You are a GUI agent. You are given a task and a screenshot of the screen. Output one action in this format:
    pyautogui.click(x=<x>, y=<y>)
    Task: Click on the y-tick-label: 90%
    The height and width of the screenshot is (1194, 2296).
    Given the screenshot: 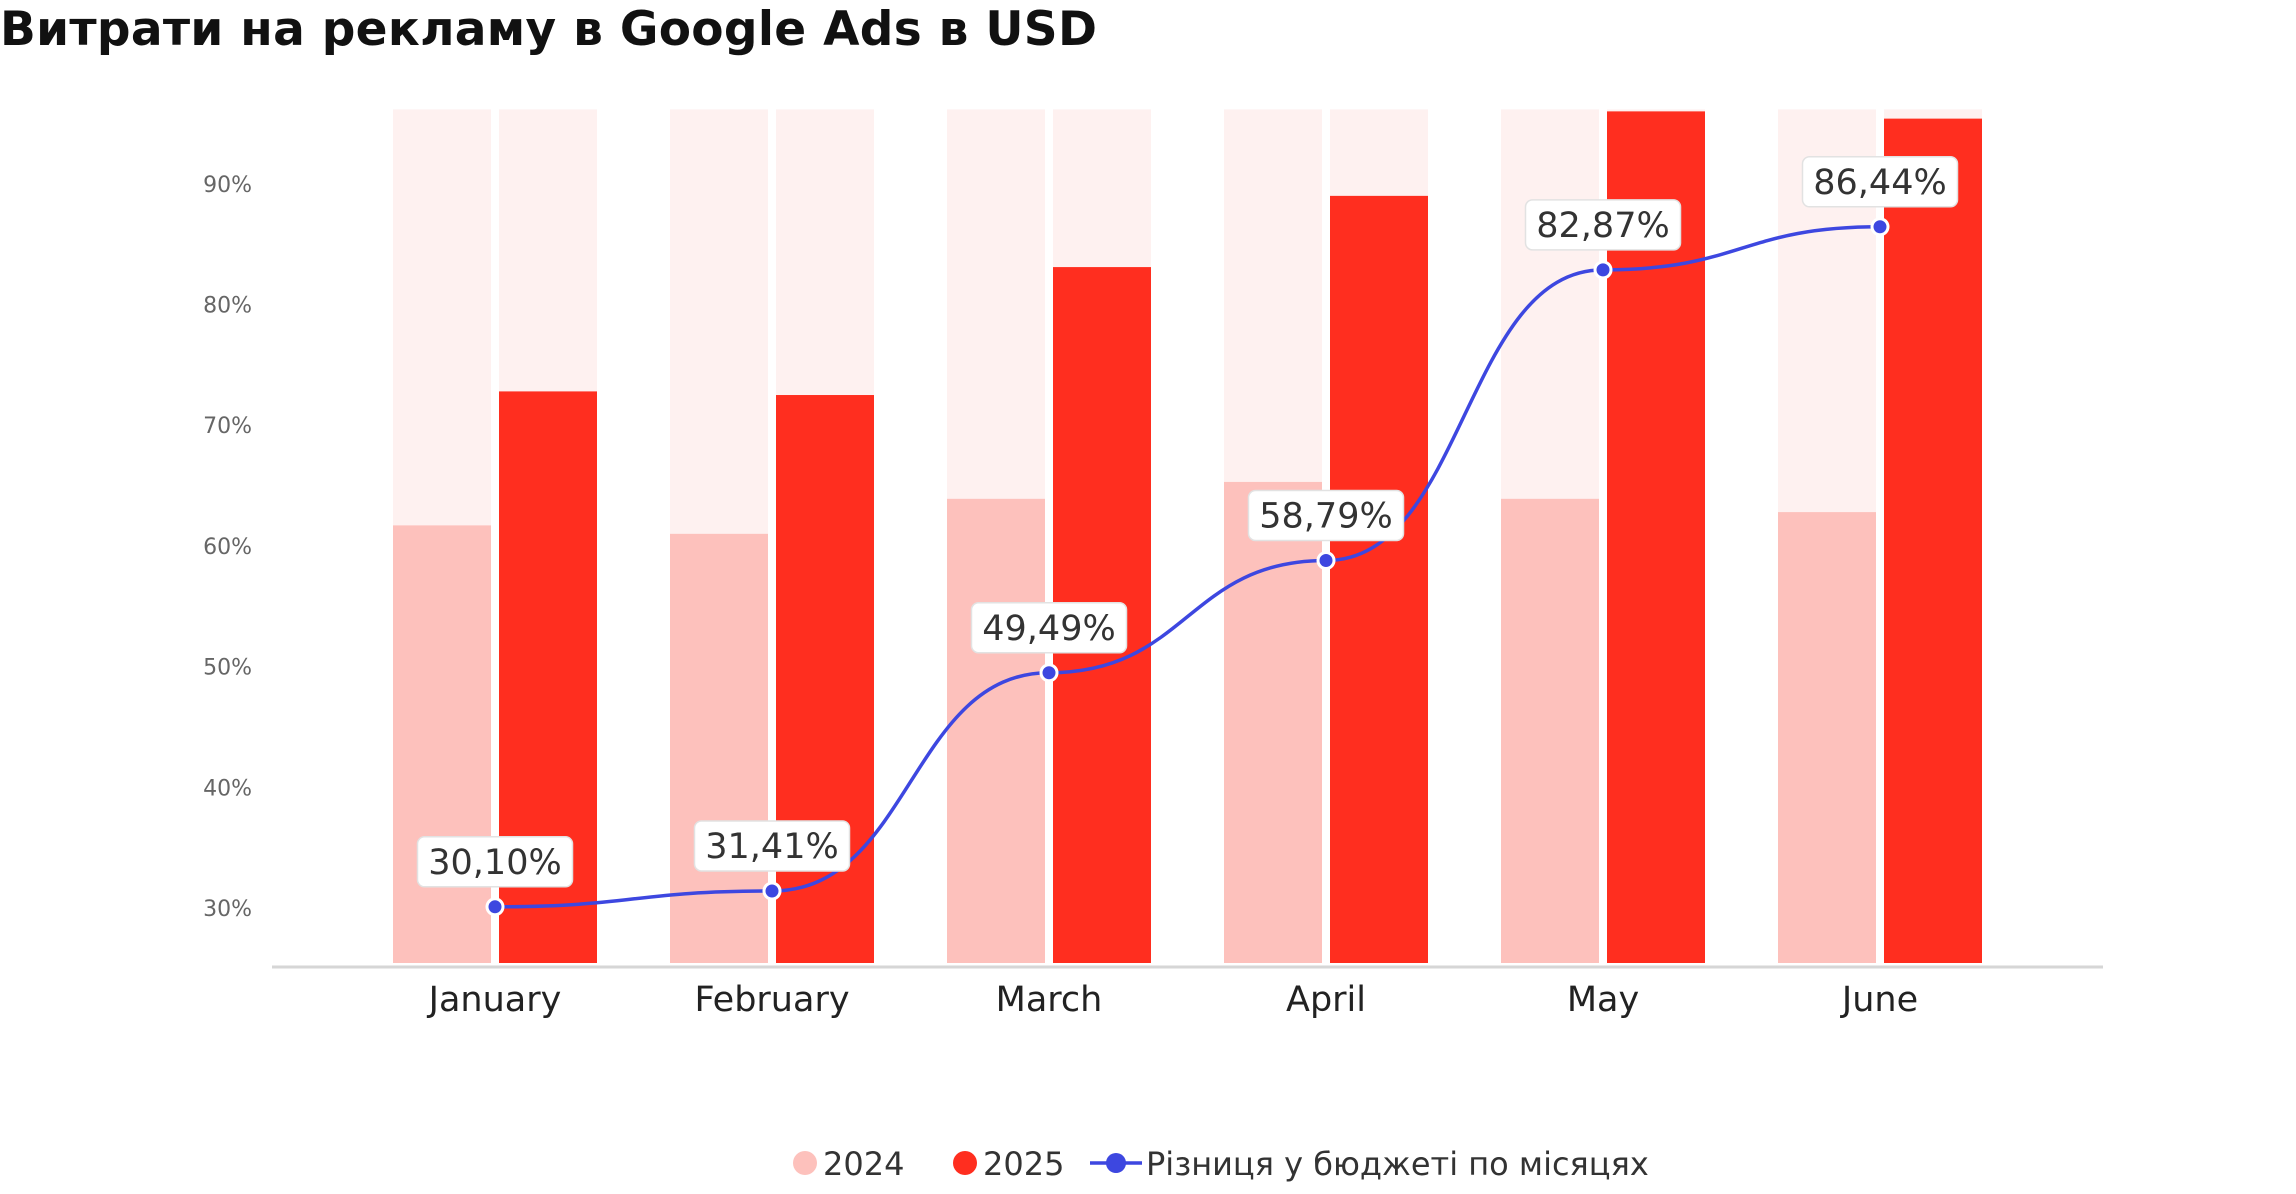 What is the action you would take?
    pyautogui.click(x=227, y=185)
    